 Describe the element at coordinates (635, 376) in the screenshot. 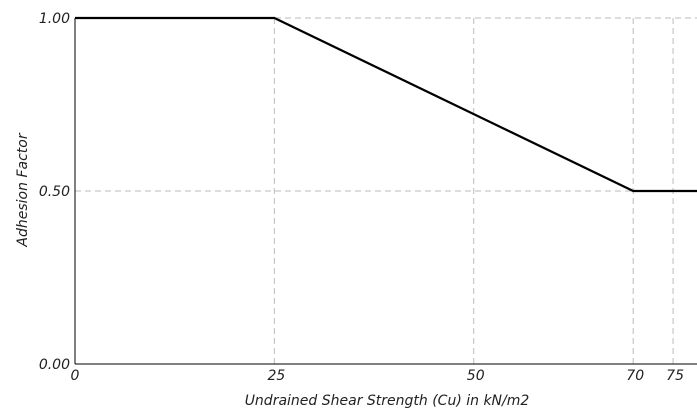

I see `x-tick-label: 70` at that location.